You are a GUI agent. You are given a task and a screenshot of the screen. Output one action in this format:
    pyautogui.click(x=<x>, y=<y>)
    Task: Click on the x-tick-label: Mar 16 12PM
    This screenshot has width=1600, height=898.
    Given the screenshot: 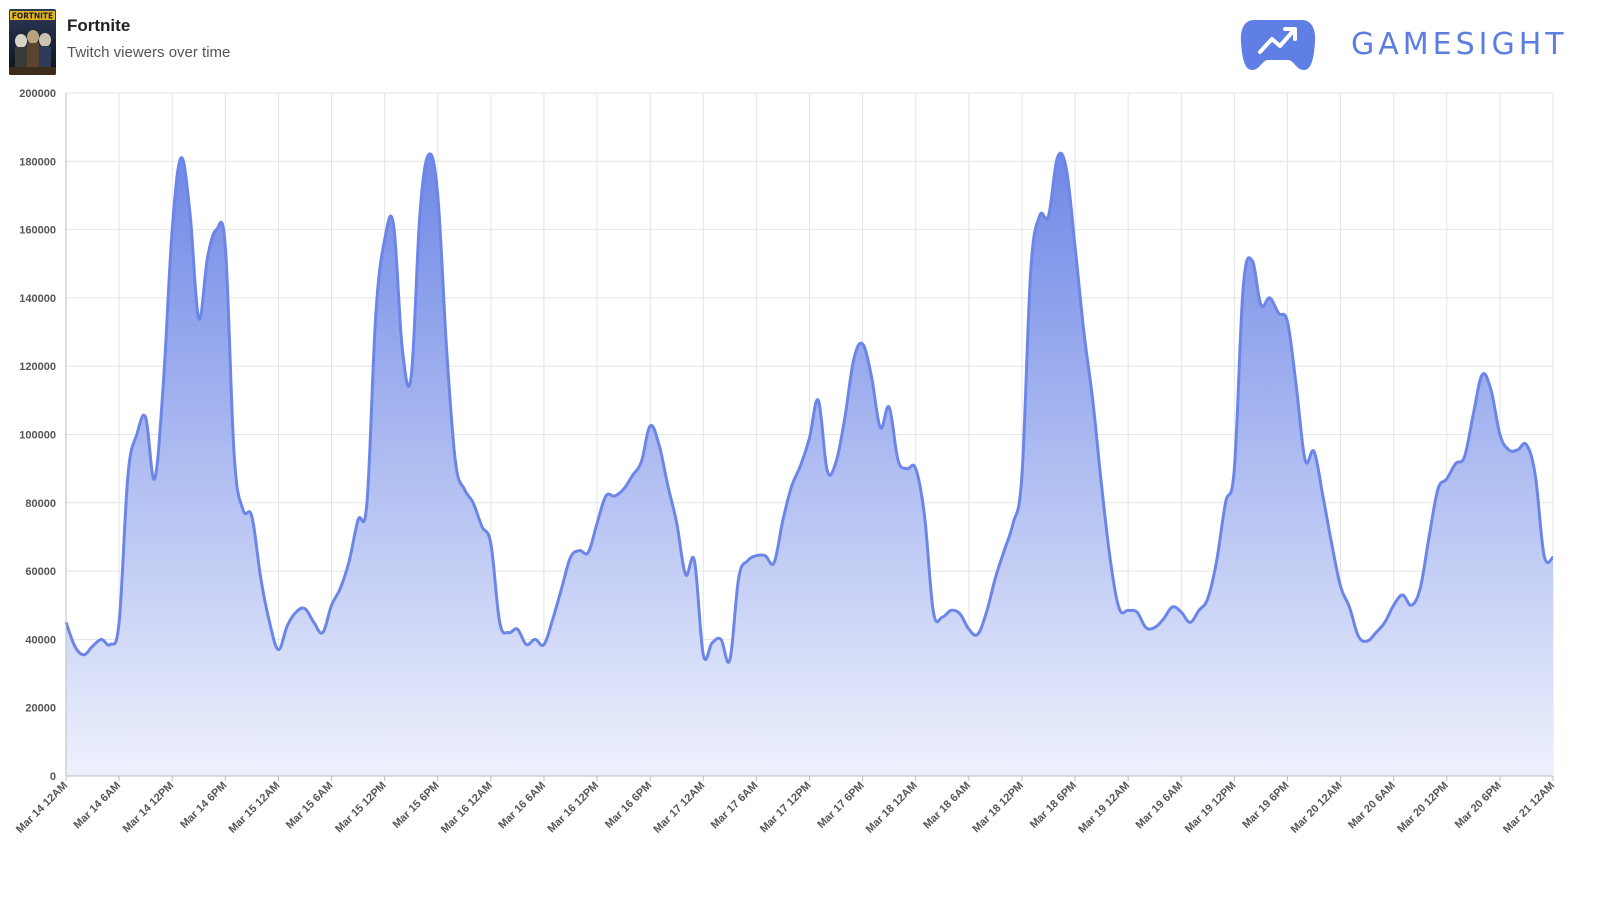 What is the action you would take?
    pyautogui.click(x=574, y=808)
    